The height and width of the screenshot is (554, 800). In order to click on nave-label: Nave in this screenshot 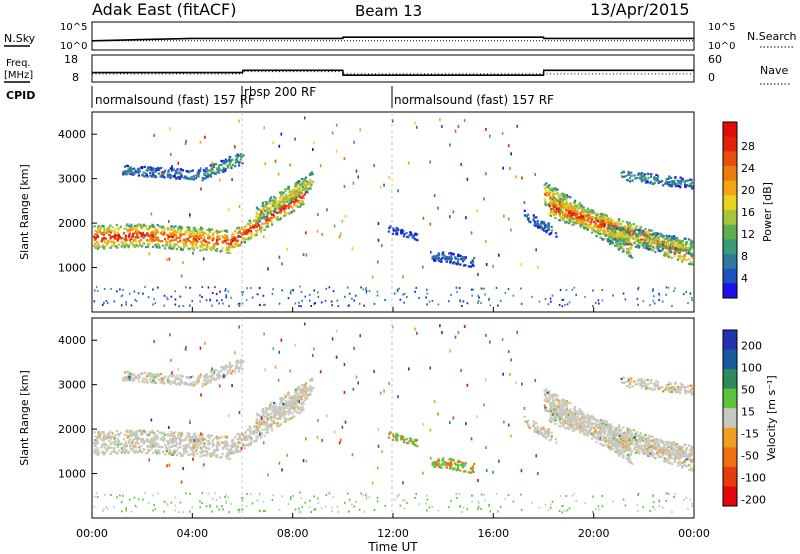, I will do `click(774, 70)`.